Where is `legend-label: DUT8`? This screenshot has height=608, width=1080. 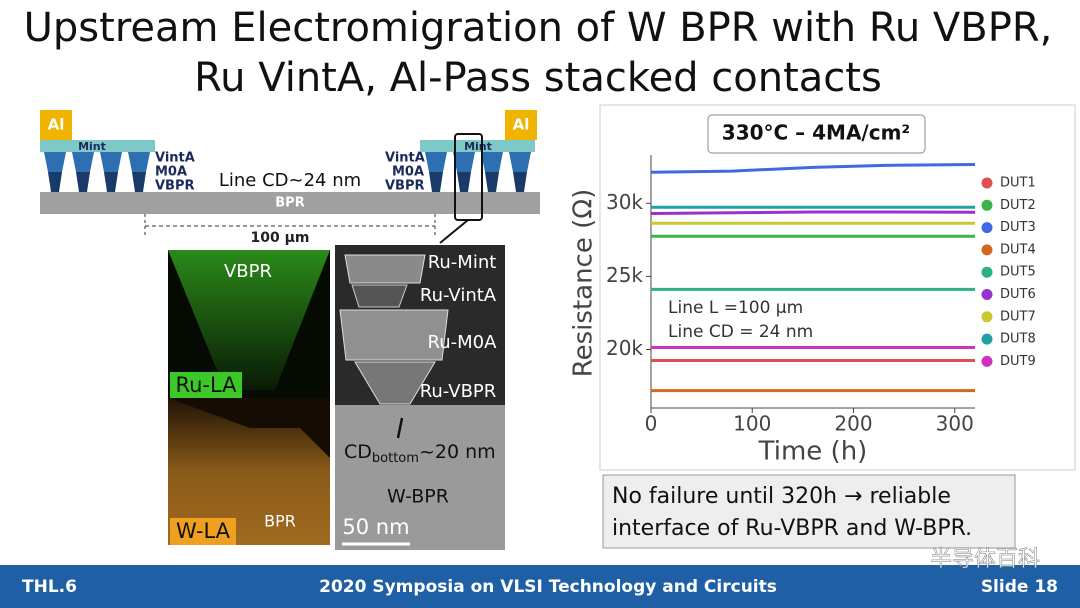 legend-label: DUT8 is located at coordinates (1018, 339).